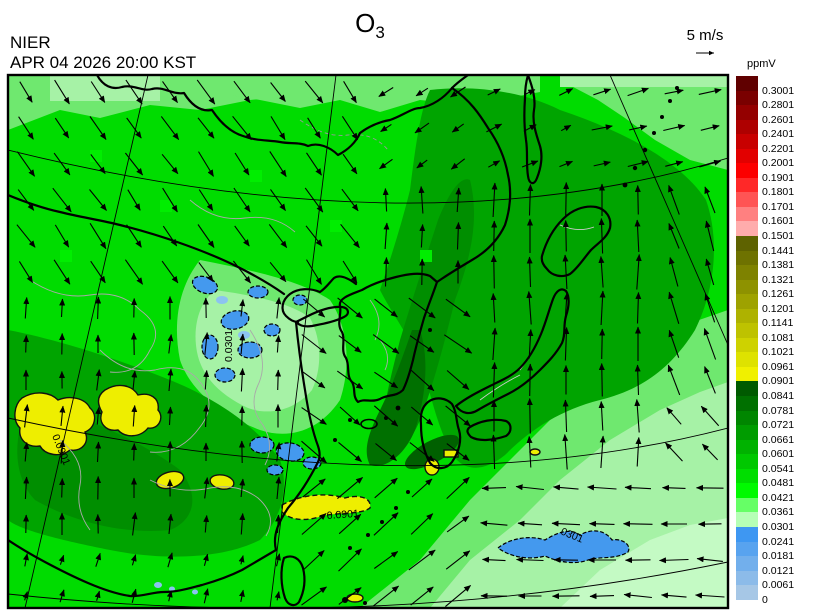  Describe the element at coordinates (644, 122) in the screenshot. I see `field-light-topright` at that location.